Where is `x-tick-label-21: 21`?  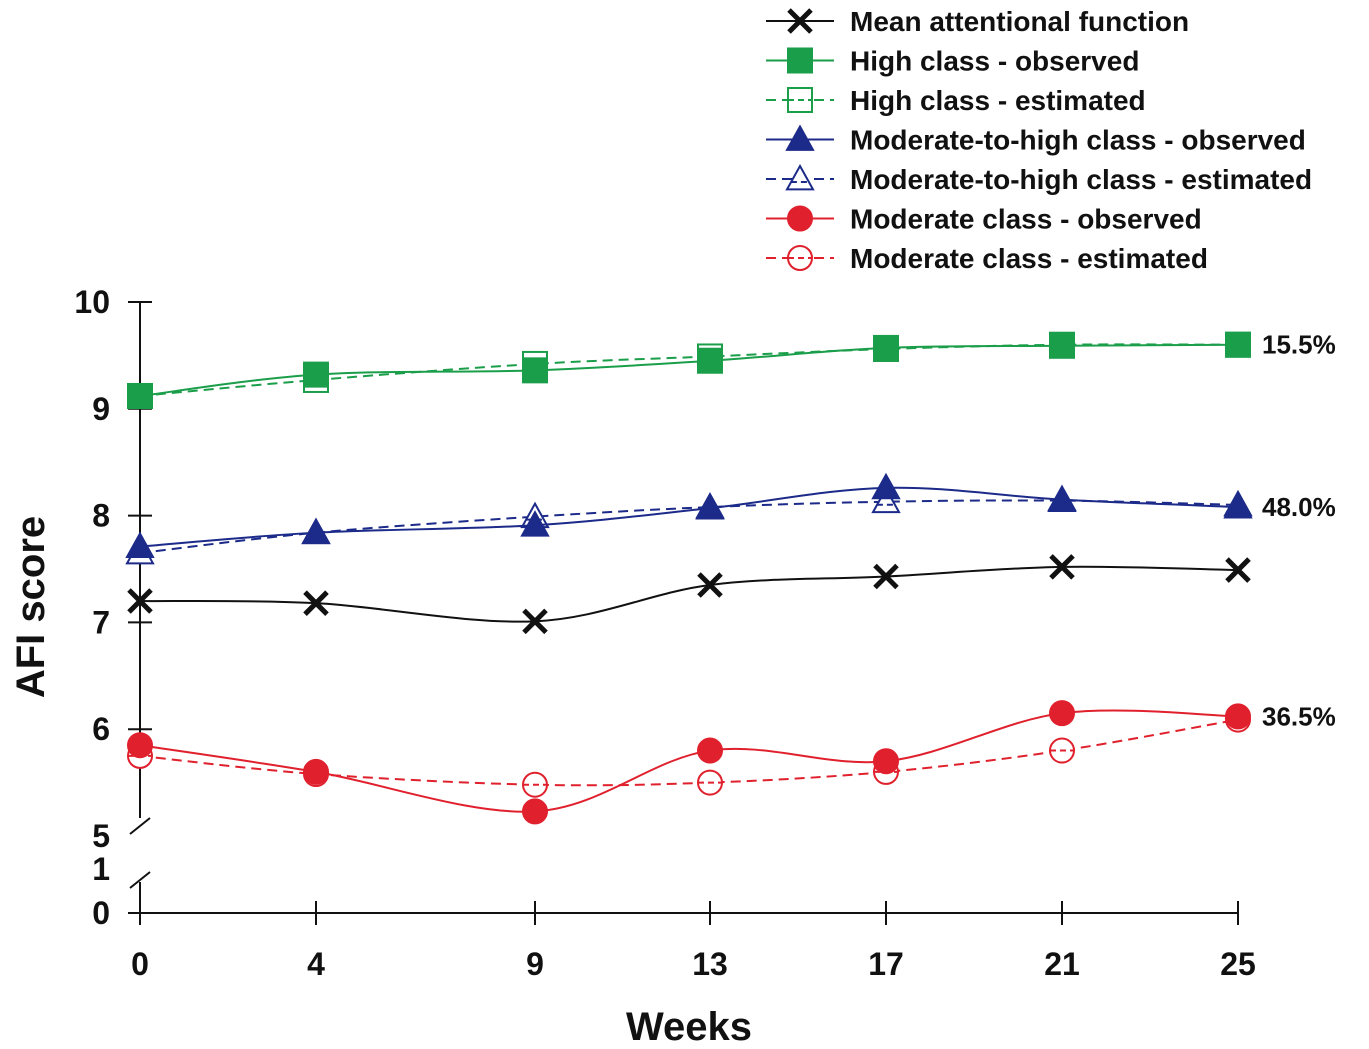 x-tick-label-21: 21 is located at coordinates (1062, 964).